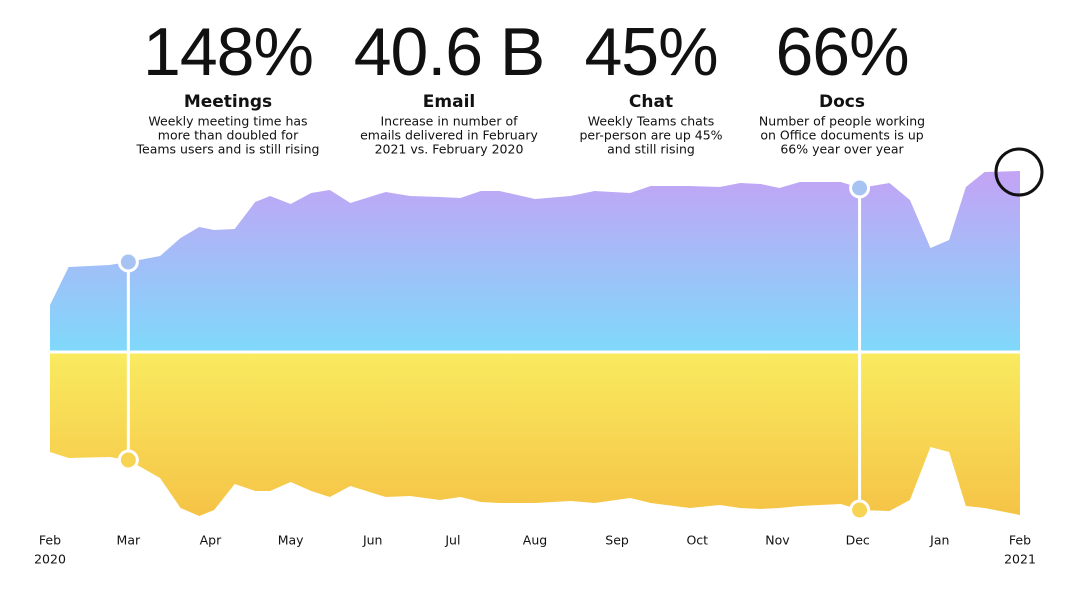 The height and width of the screenshot is (593, 1080). Describe the element at coordinates (535, 540) in the screenshot. I see `x-tick-label: Aug` at that location.